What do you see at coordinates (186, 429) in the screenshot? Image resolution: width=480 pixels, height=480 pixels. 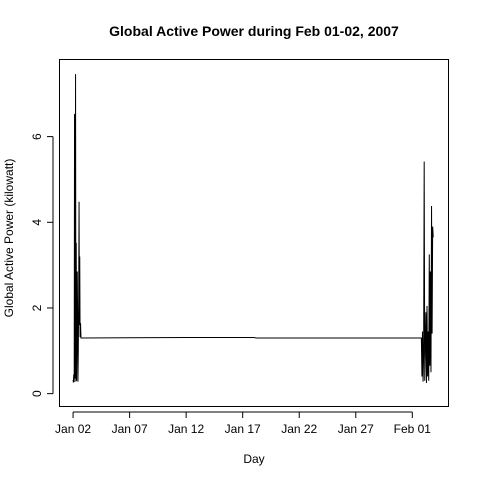 I see `x-tick-label: Jan 12` at bounding box center [186, 429].